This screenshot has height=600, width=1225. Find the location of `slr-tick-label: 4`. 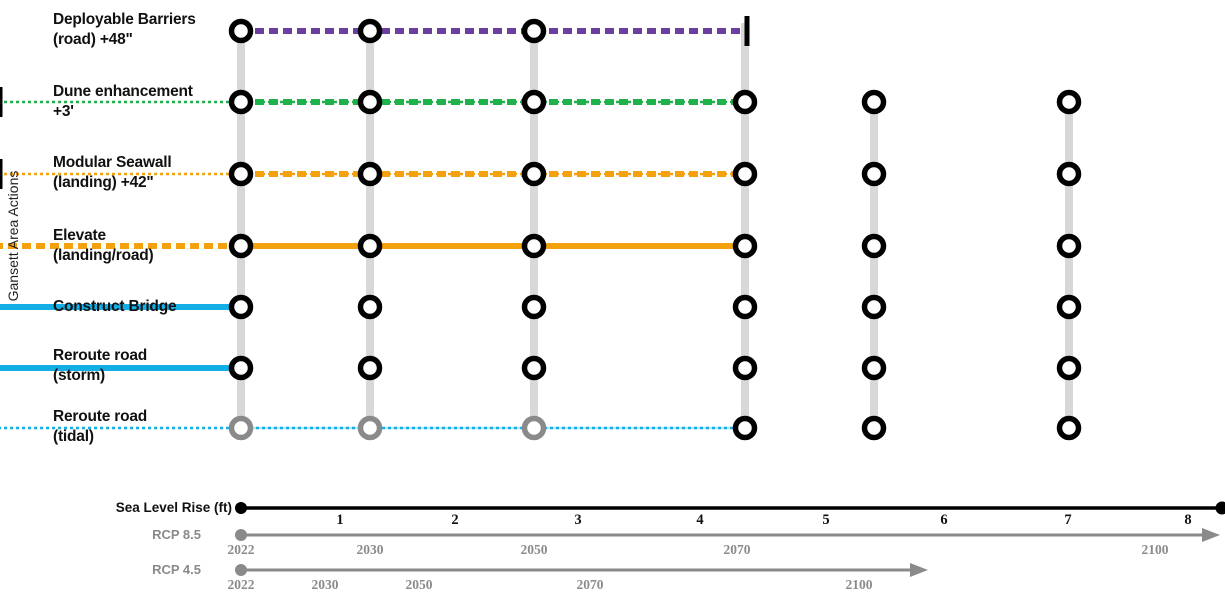

slr-tick-label: 4 is located at coordinates (699, 520).